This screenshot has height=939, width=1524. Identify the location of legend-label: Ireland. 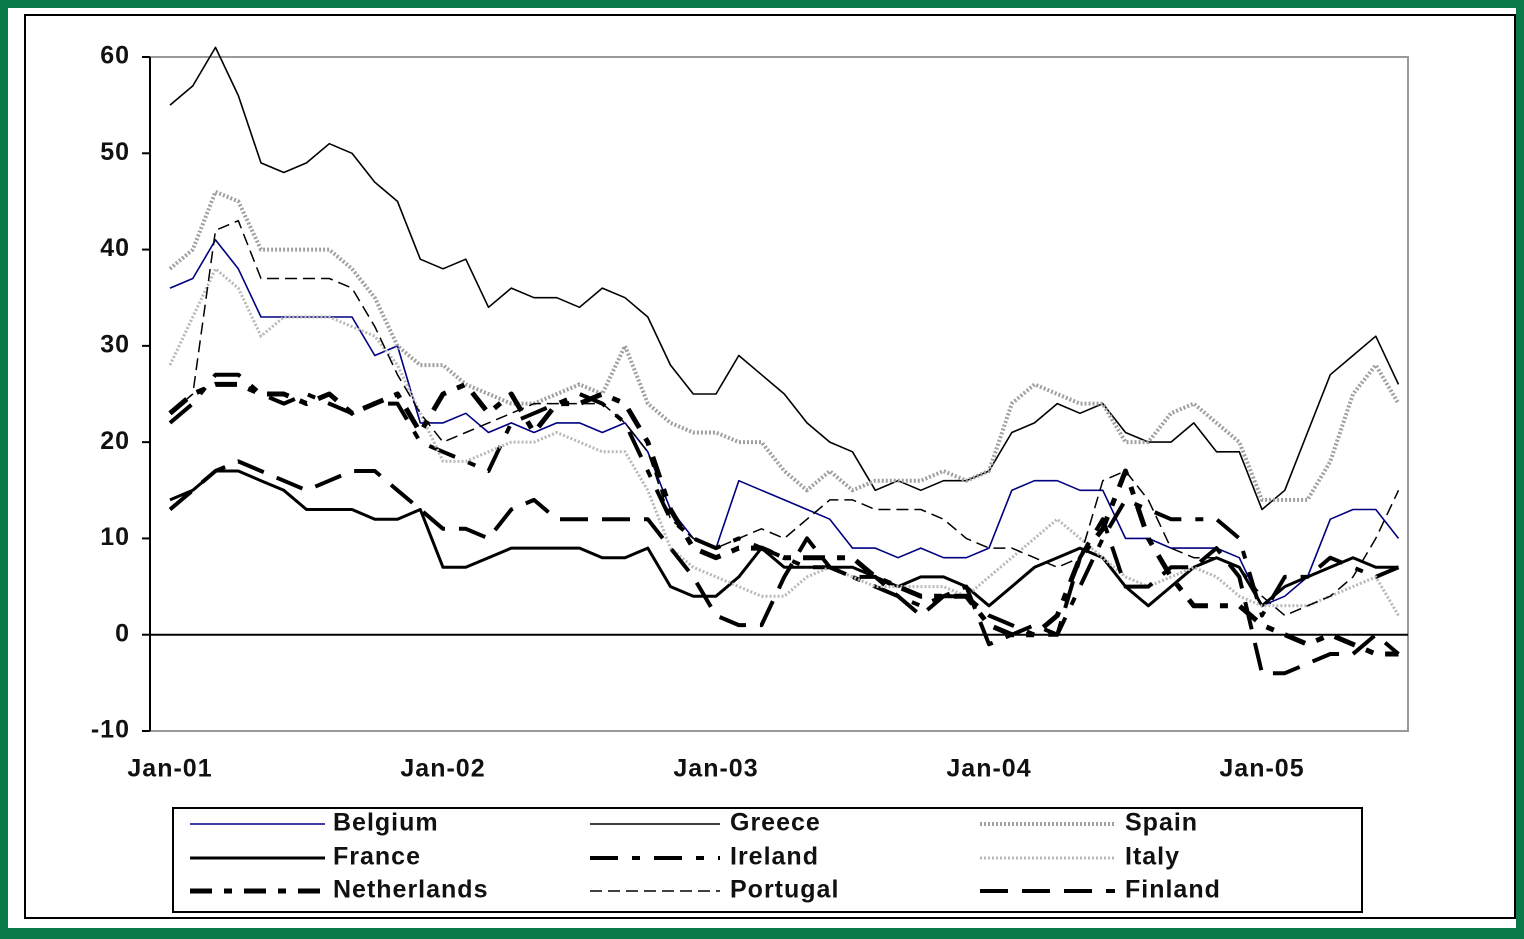
(774, 857).